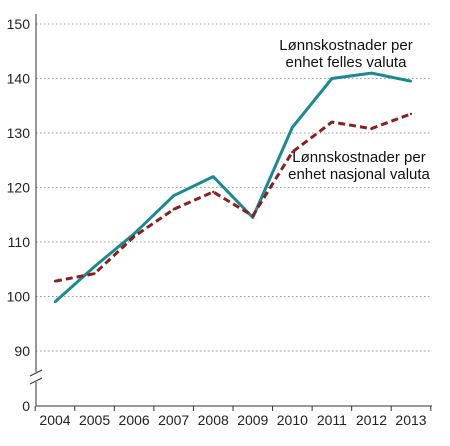 The image size is (450, 446). What do you see at coordinates (54, 420) in the screenshot?
I see `x-tick-label: 2004` at bounding box center [54, 420].